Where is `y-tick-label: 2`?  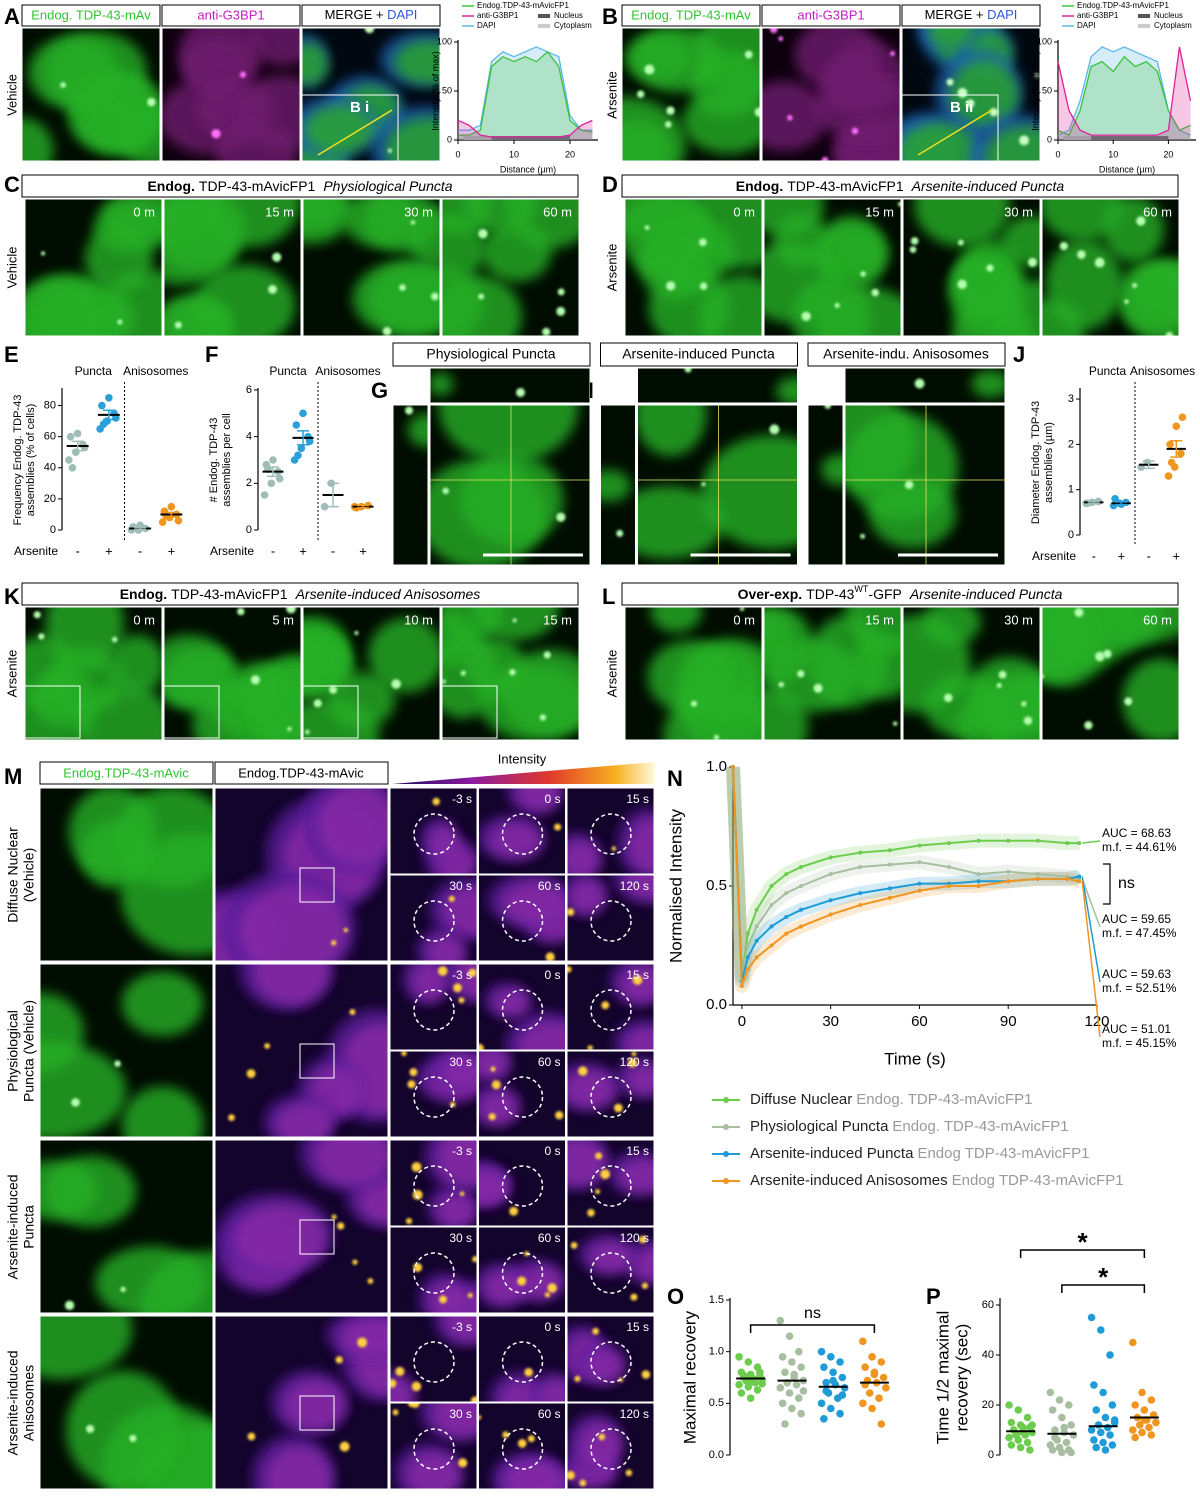 y-tick-label: 2 is located at coordinates (249, 483).